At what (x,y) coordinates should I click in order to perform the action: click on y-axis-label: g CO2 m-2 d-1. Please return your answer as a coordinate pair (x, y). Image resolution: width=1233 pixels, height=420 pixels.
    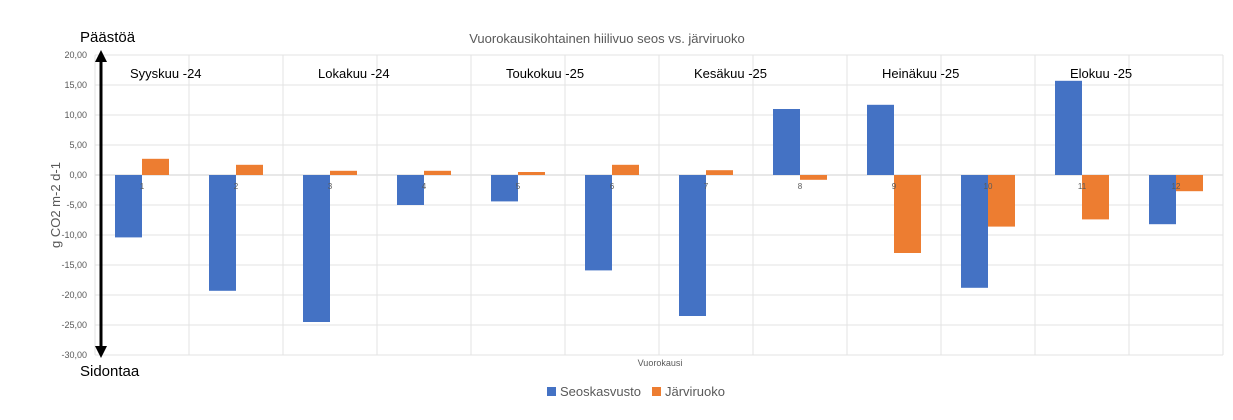
    Looking at the image, I should click on (55, 205).